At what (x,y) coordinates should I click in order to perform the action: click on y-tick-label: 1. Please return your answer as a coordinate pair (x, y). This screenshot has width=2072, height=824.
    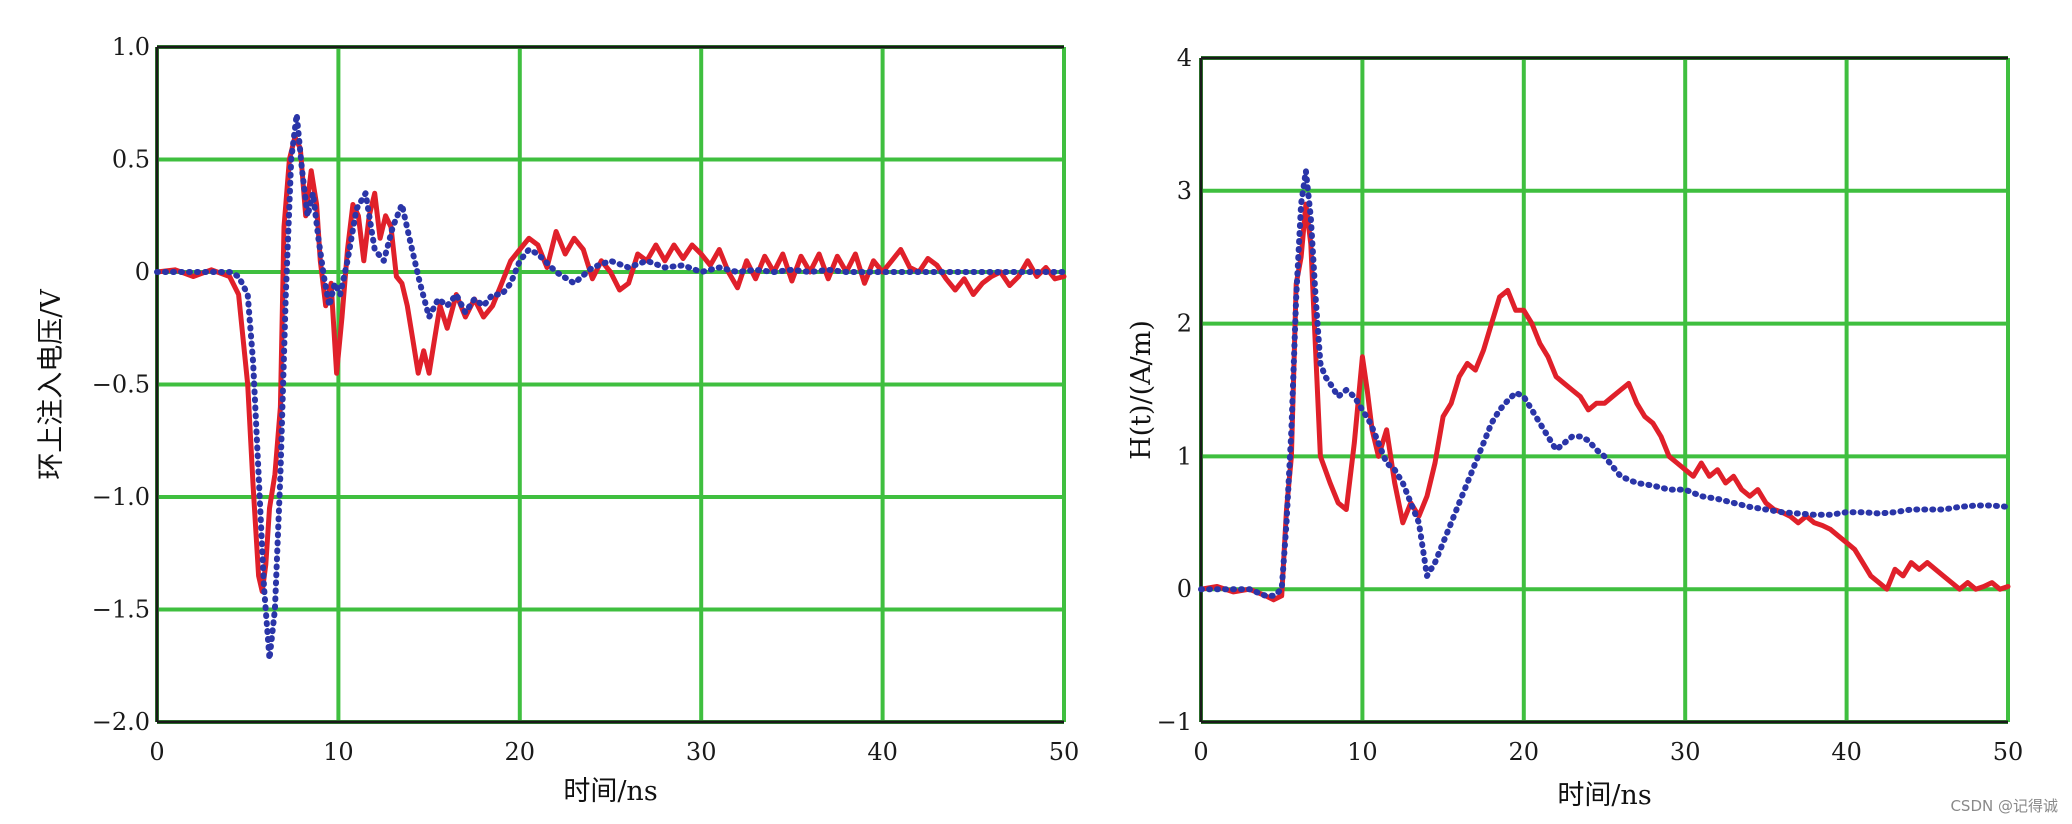
    Looking at the image, I should click on (1184, 456).